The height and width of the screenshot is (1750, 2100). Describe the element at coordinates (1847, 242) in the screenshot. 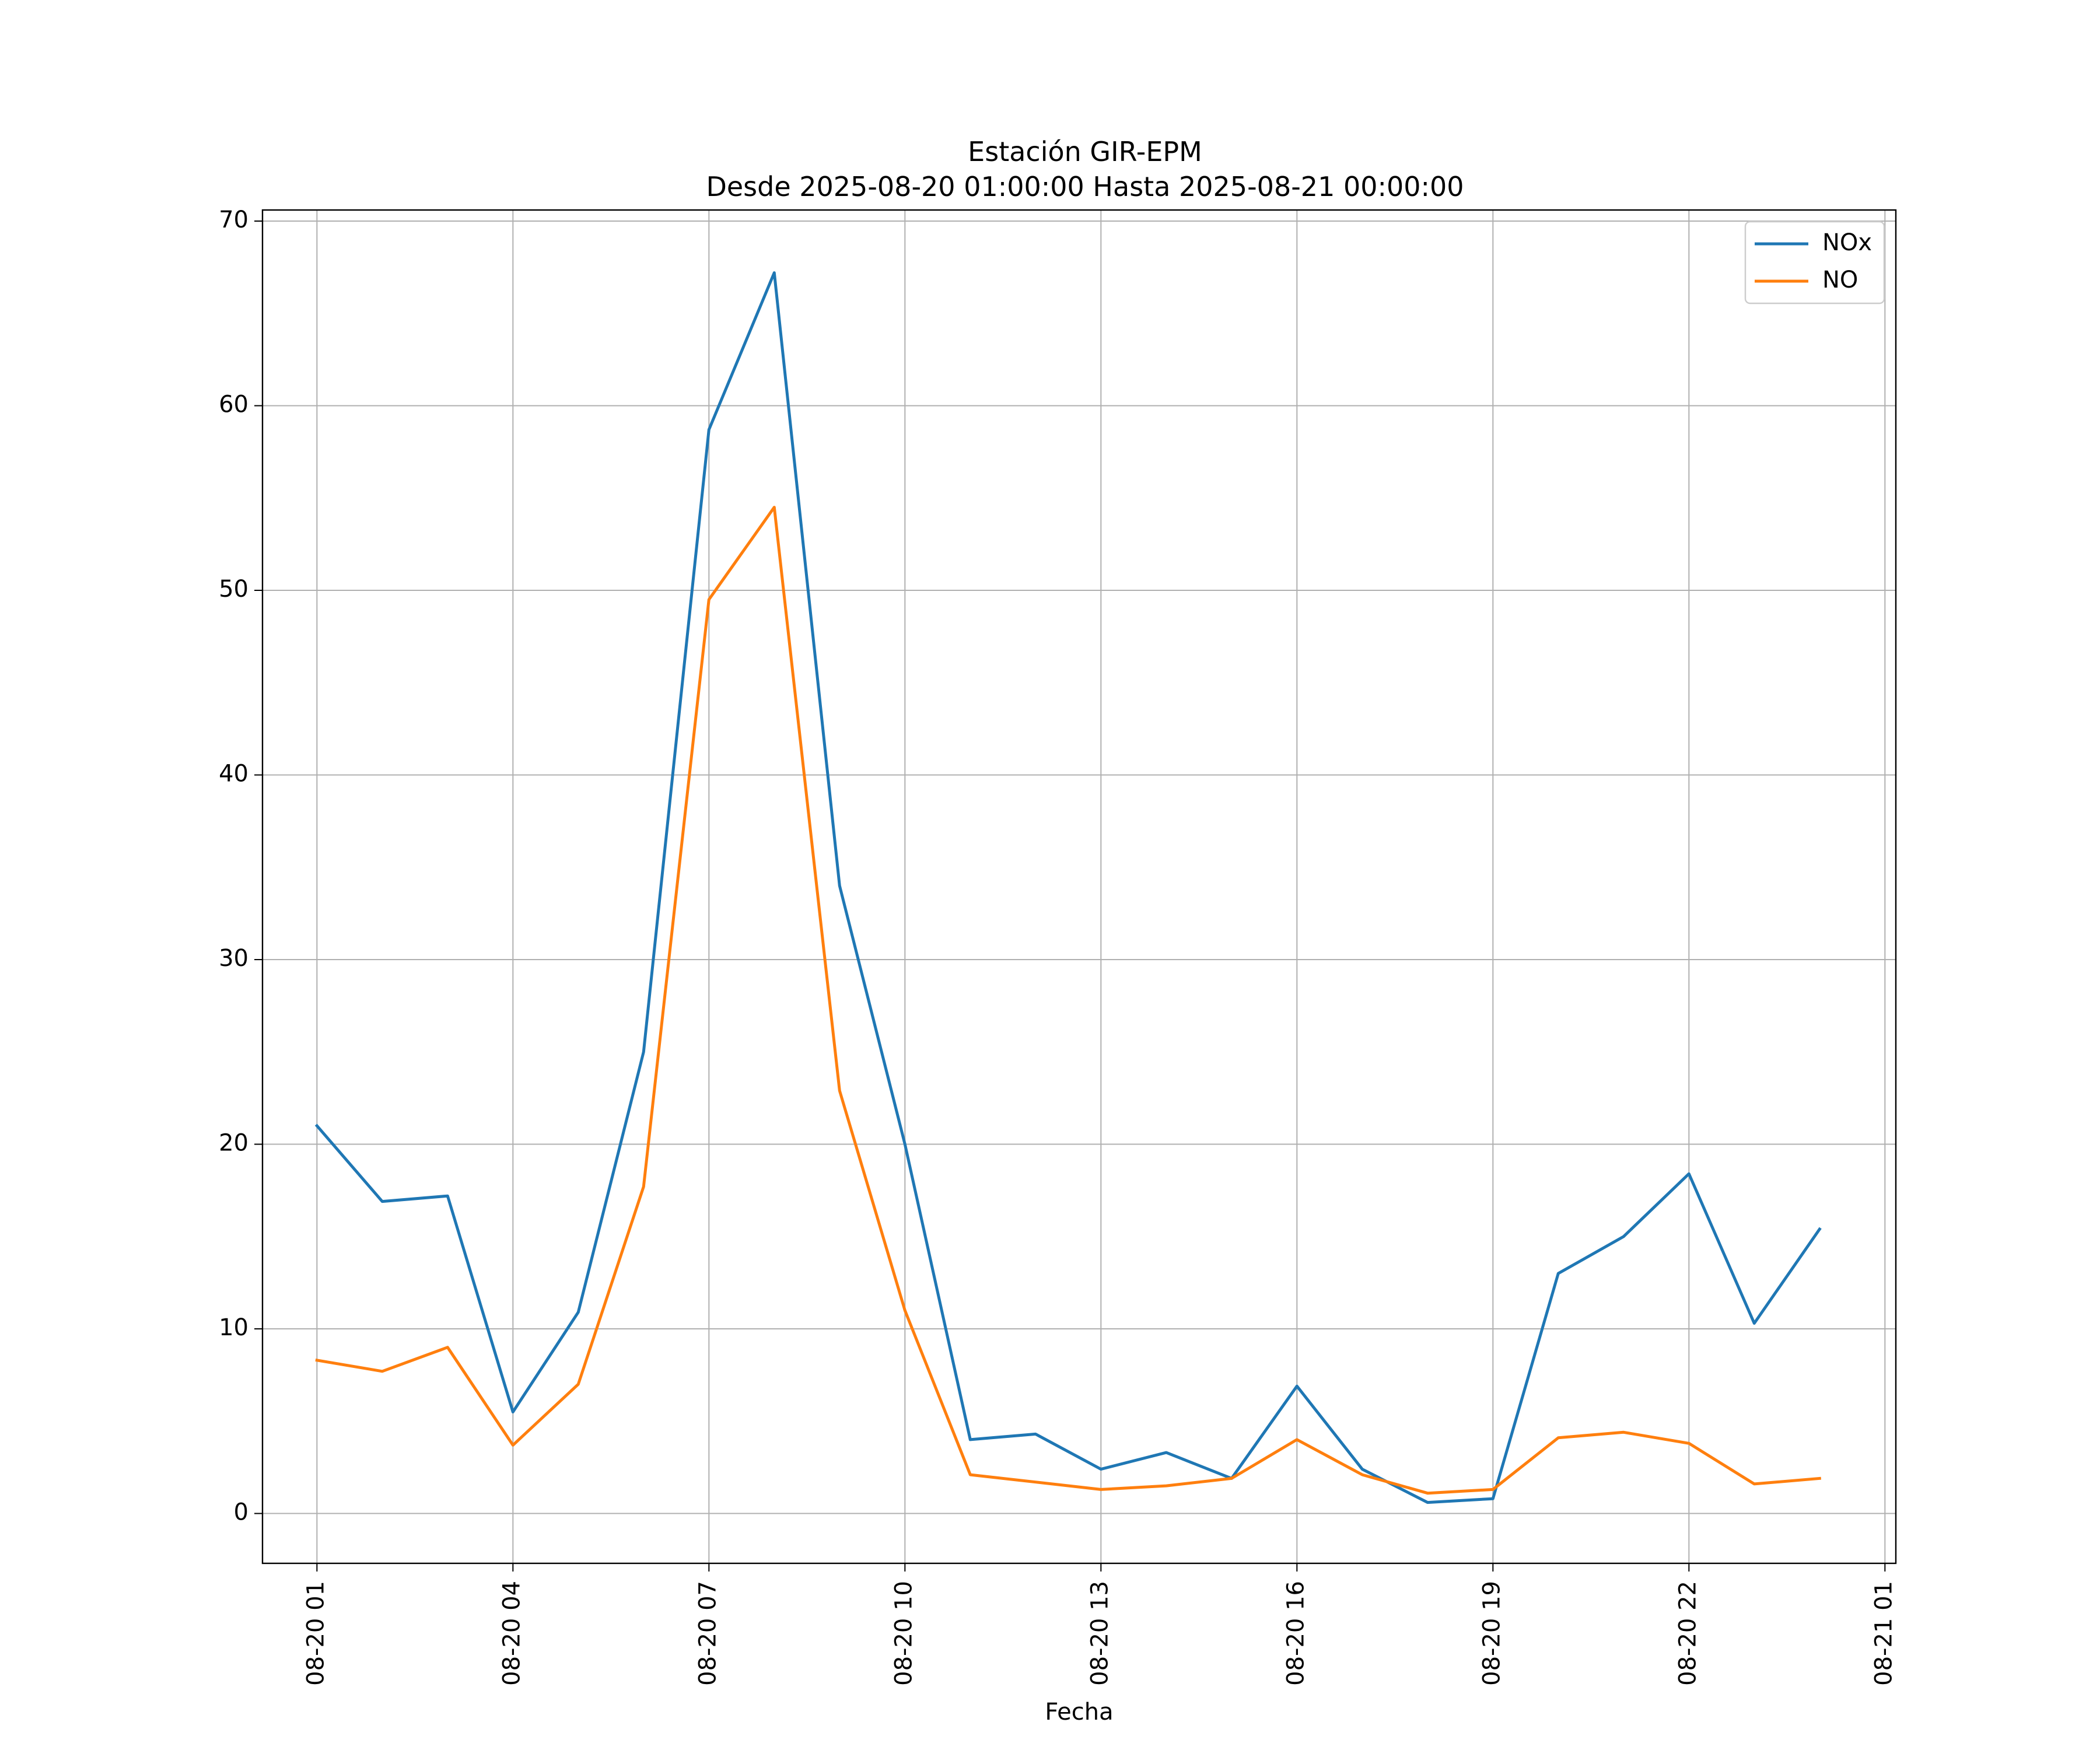

I see `legend-label-nox: NOx` at that location.